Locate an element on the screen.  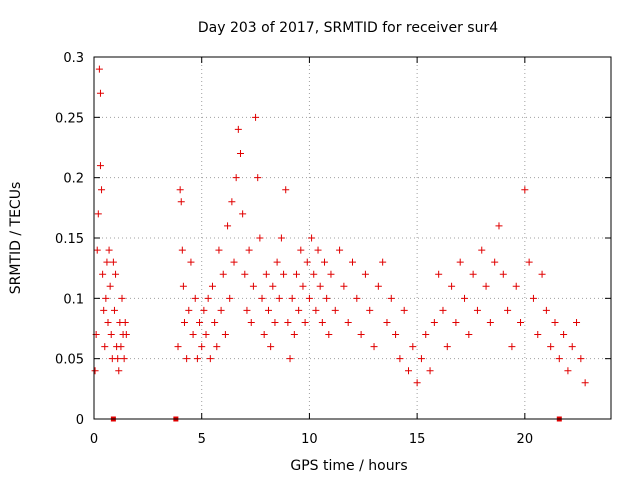
x-tick-label: 15 is located at coordinates (417, 439).